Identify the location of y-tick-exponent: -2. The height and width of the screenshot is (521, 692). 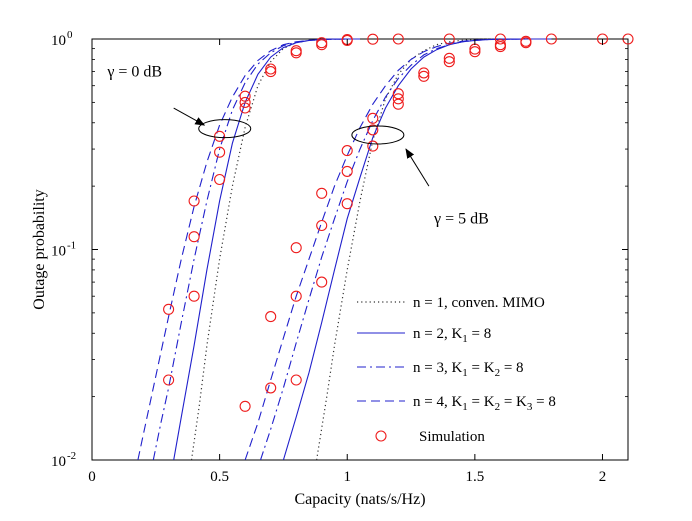
(71, 456).